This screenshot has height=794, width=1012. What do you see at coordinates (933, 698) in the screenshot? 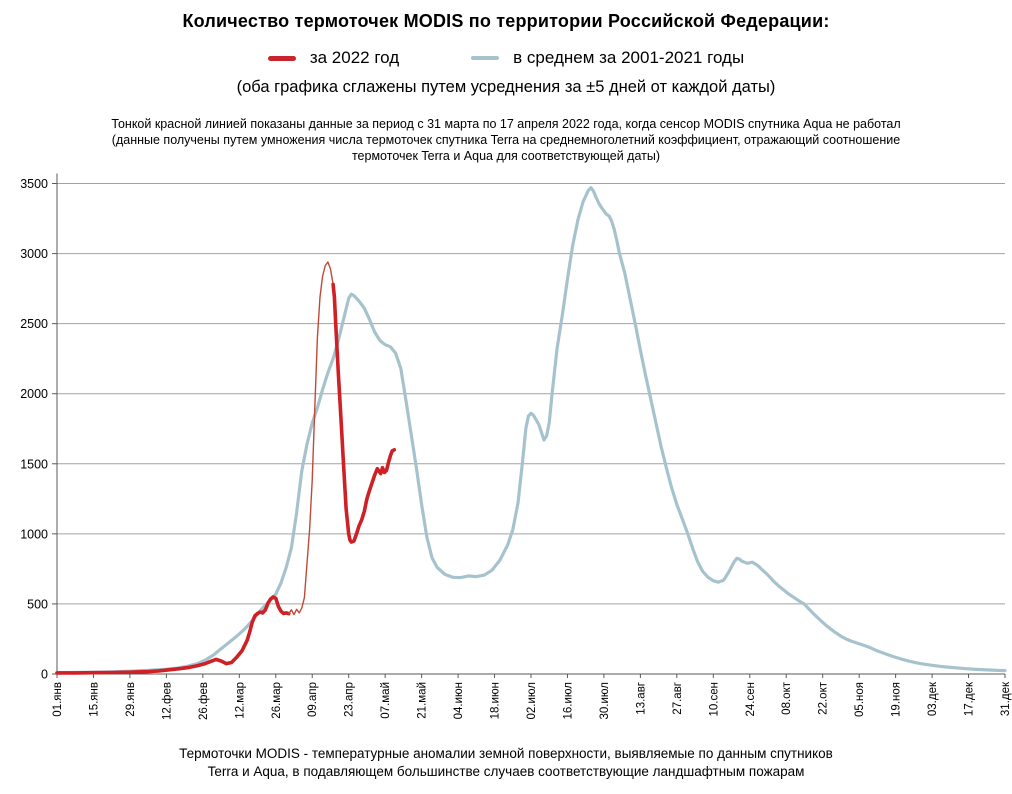
I see `x-tick-label: 03.дек` at bounding box center [933, 698].